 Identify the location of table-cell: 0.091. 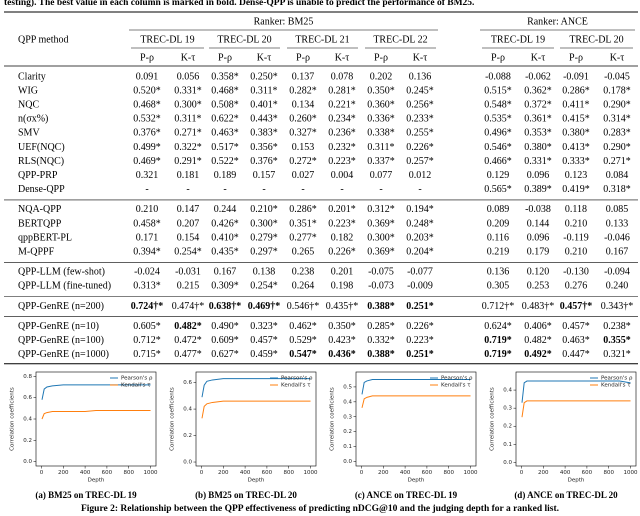
(147, 76).